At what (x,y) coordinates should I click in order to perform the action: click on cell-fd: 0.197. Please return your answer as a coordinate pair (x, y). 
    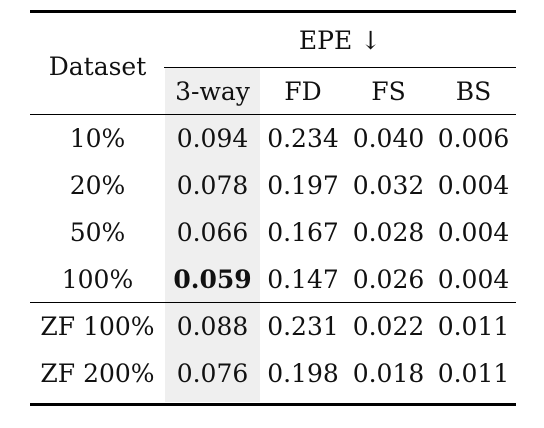
    Looking at the image, I should click on (303, 185).